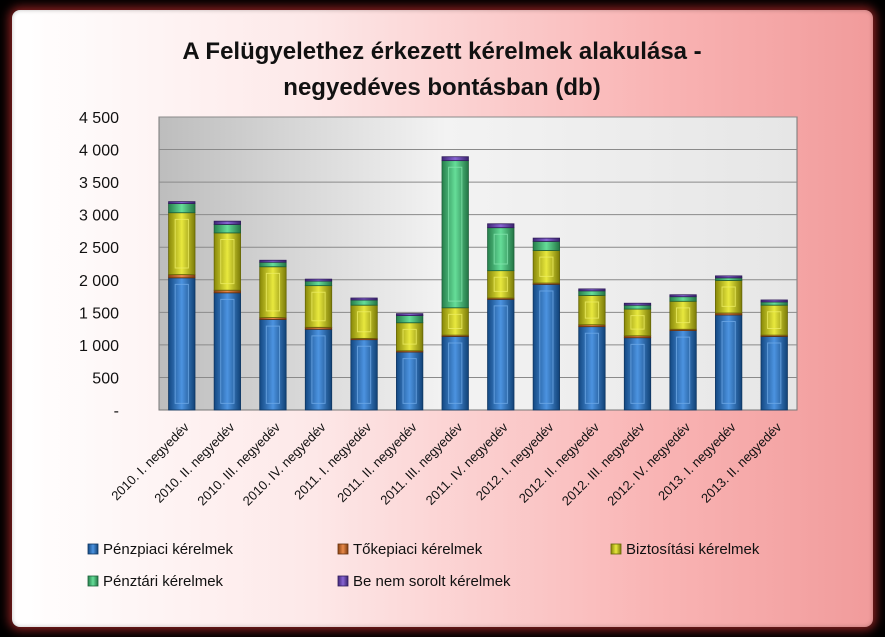 The image size is (885, 637). Describe the element at coordinates (284, 463) in the screenshot. I see `x-tick-label: 2010. IV. negyedév` at that location.